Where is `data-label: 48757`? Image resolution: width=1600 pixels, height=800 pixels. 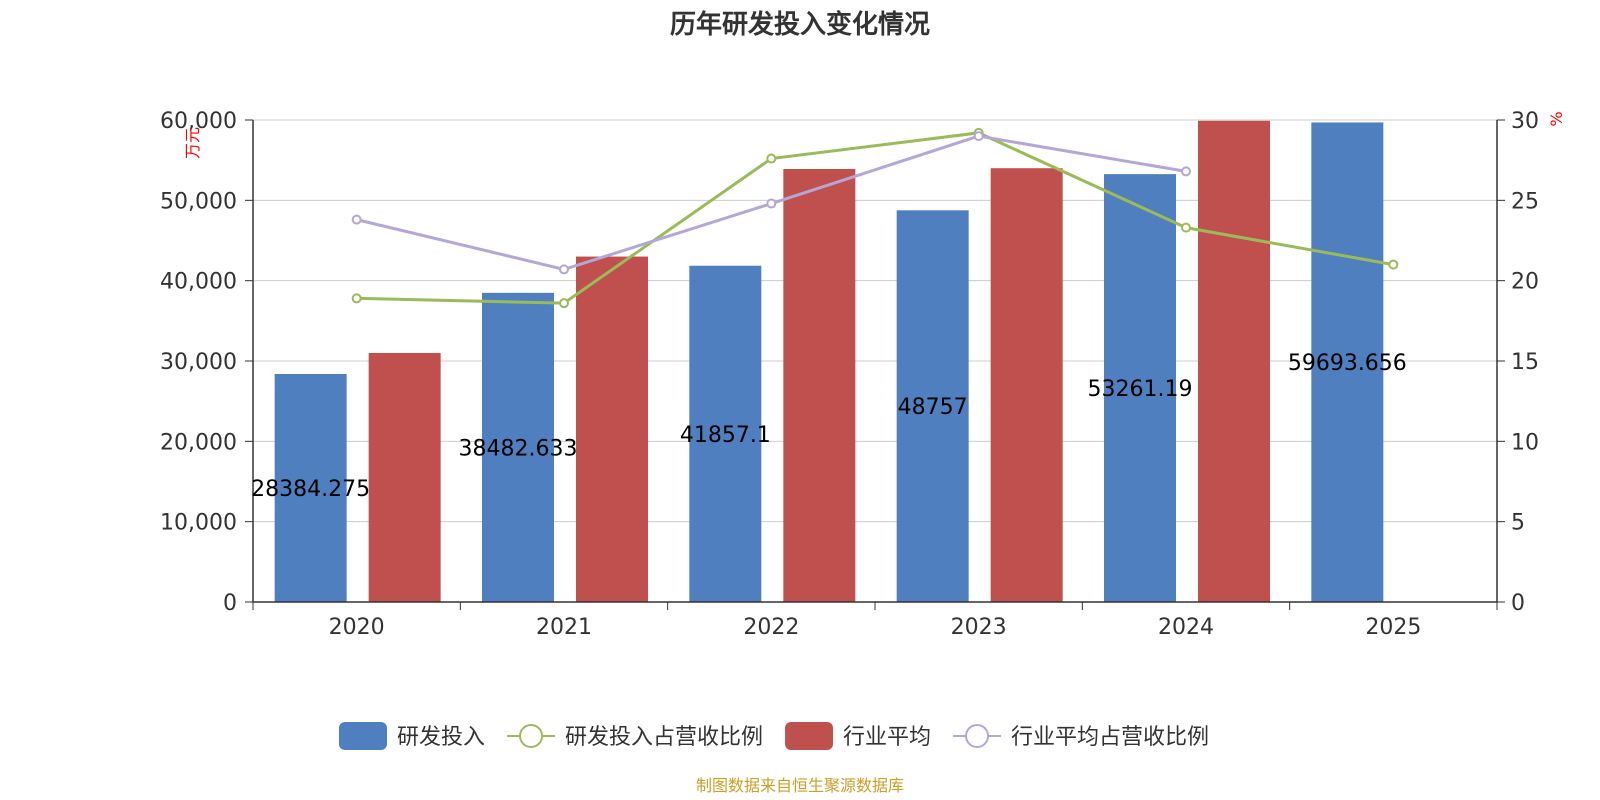
data-label: 48757 is located at coordinates (933, 407).